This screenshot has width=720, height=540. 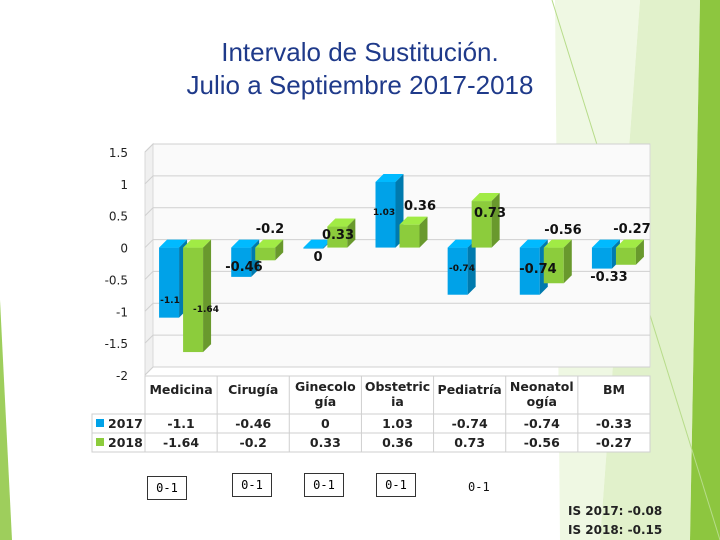 What do you see at coordinates (124, 185) in the screenshot?
I see `y-tick-label: 1` at bounding box center [124, 185].